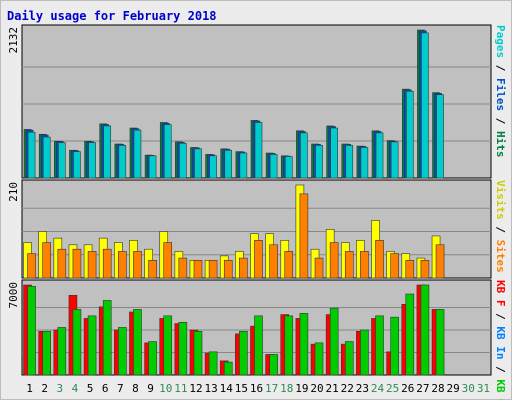 The height and width of the screenshot is (400, 512). What do you see at coordinates (29, 388) in the screenshot?
I see `x-tick-label: 1` at bounding box center [29, 388].